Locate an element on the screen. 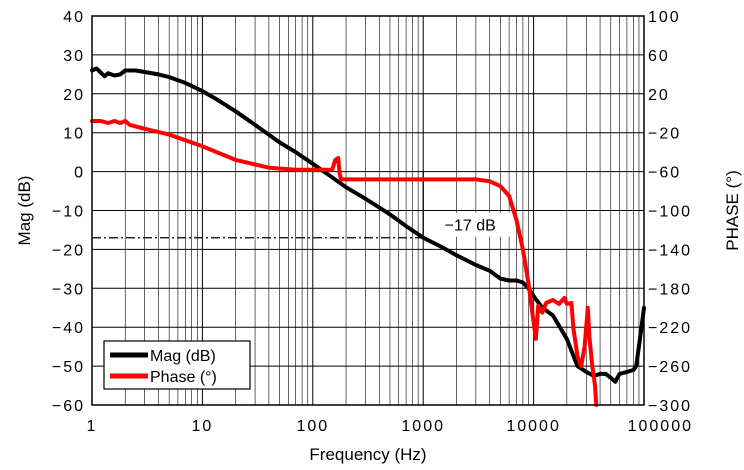 Image resolution: width=744 pixels, height=470 pixels. annotation-layer: −17 dB is located at coordinates (470, 224).